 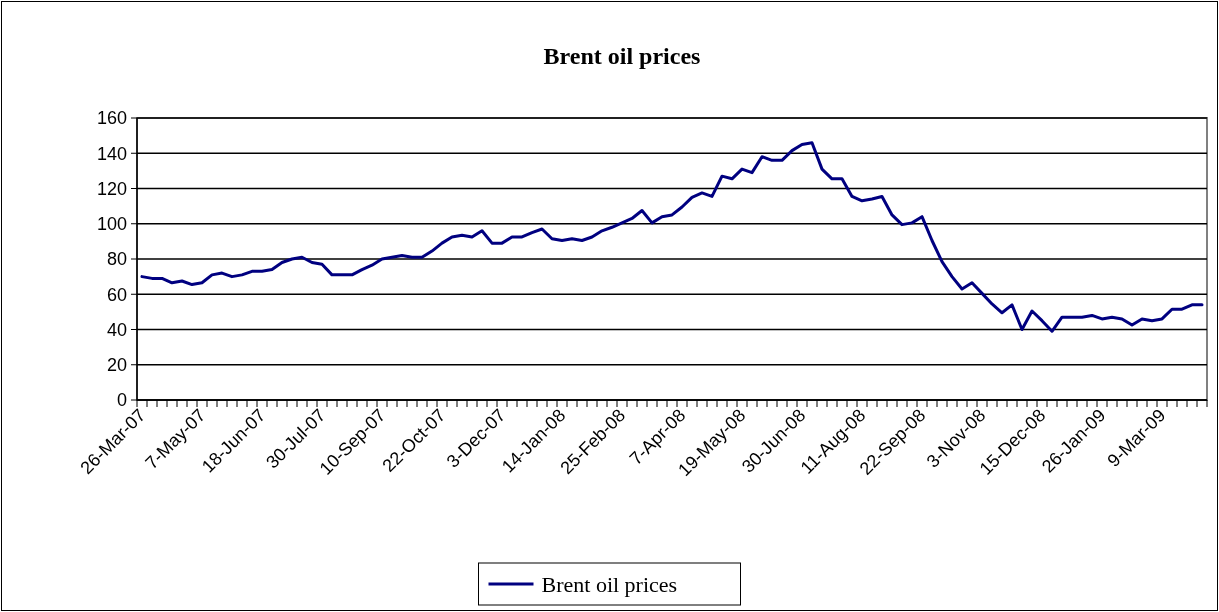 I want to click on y-tick-label: 20, so click(x=116, y=365).